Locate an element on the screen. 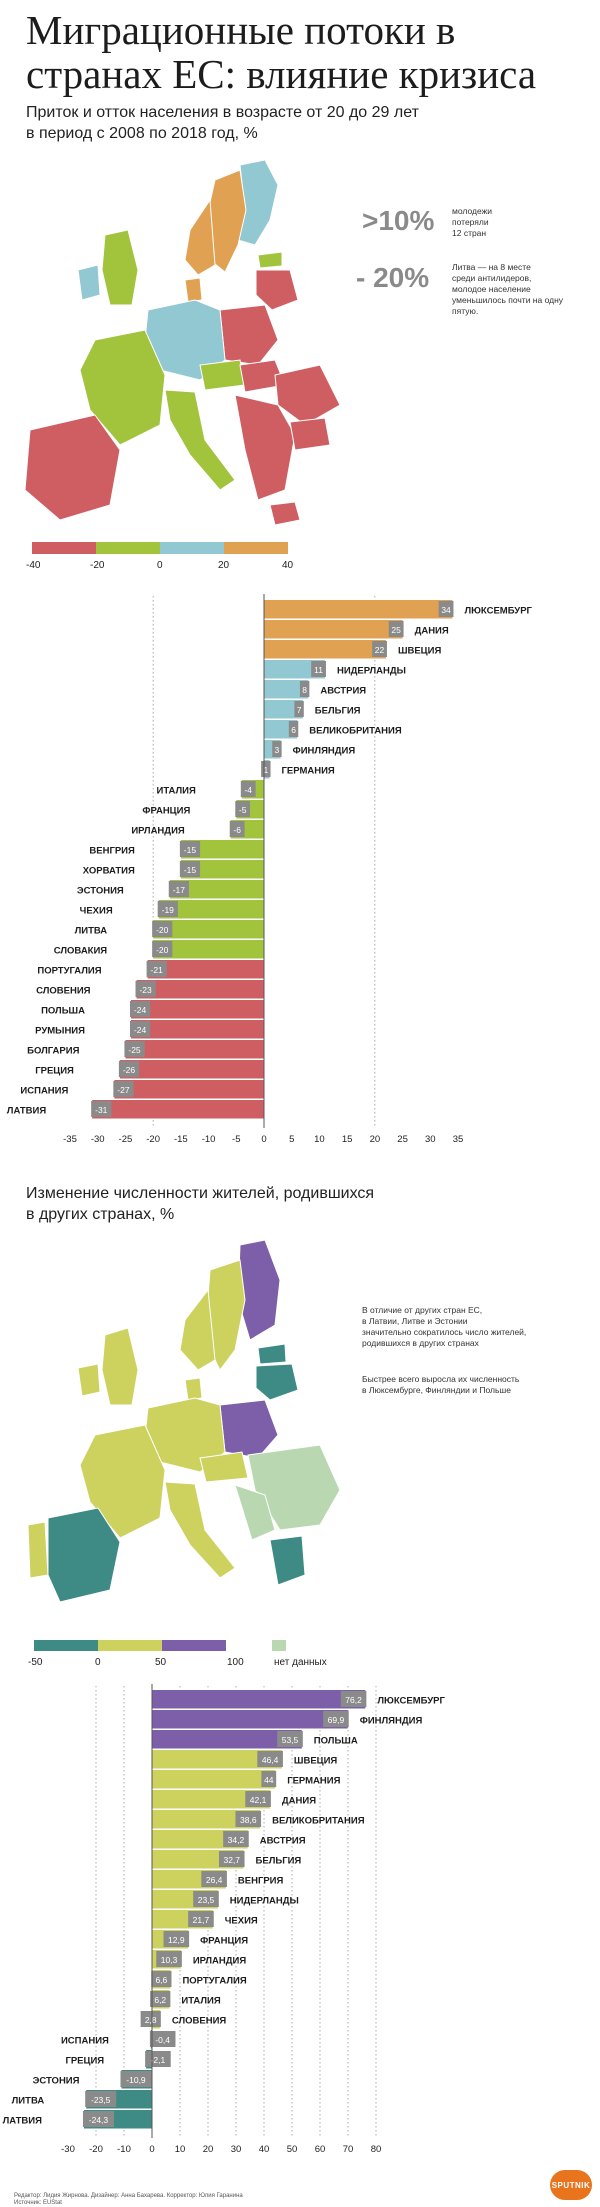  legend-2-tick: -50 is located at coordinates (35, 1662).